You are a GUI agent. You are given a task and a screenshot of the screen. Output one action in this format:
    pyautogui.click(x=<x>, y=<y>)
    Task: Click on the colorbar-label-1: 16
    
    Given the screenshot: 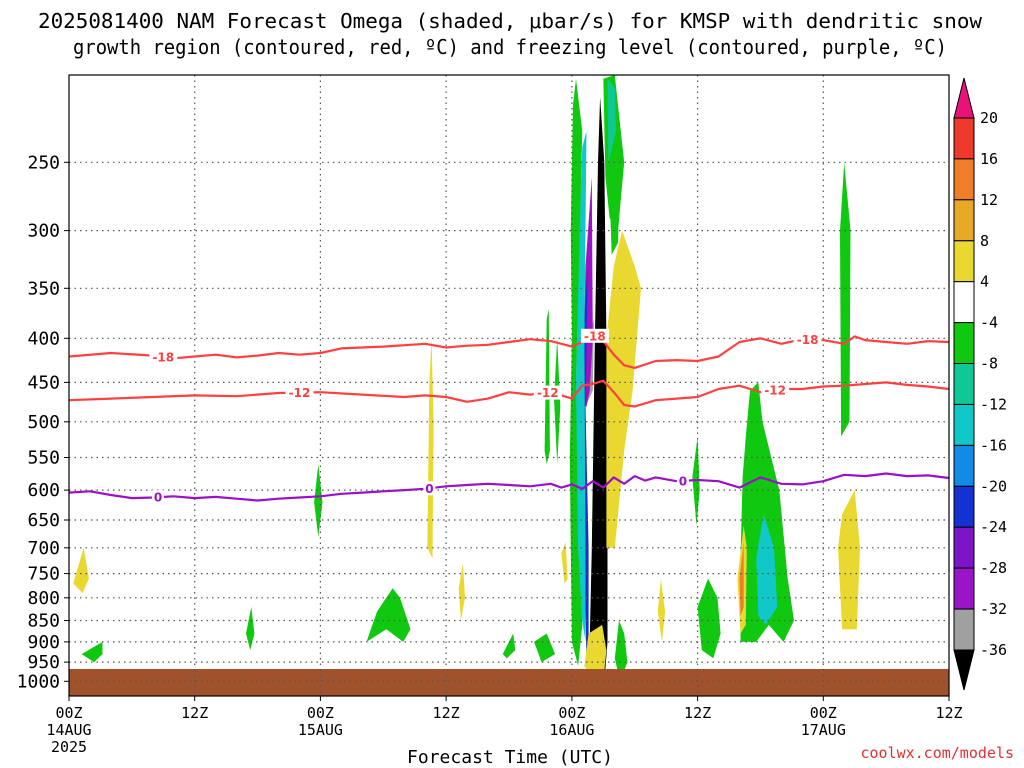 What is the action you would take?
    pyautogui.click(x=989, y=159)
    